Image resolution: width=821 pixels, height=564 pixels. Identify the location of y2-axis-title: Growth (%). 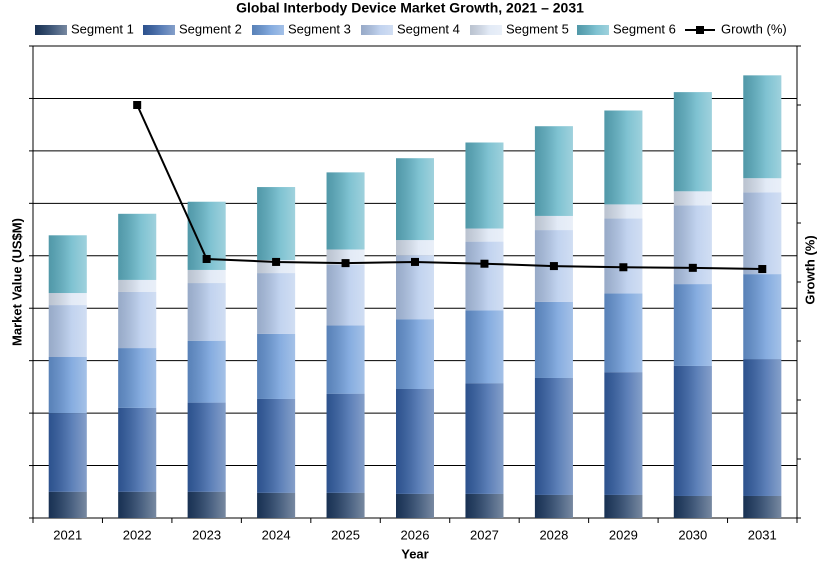
(809, 269).